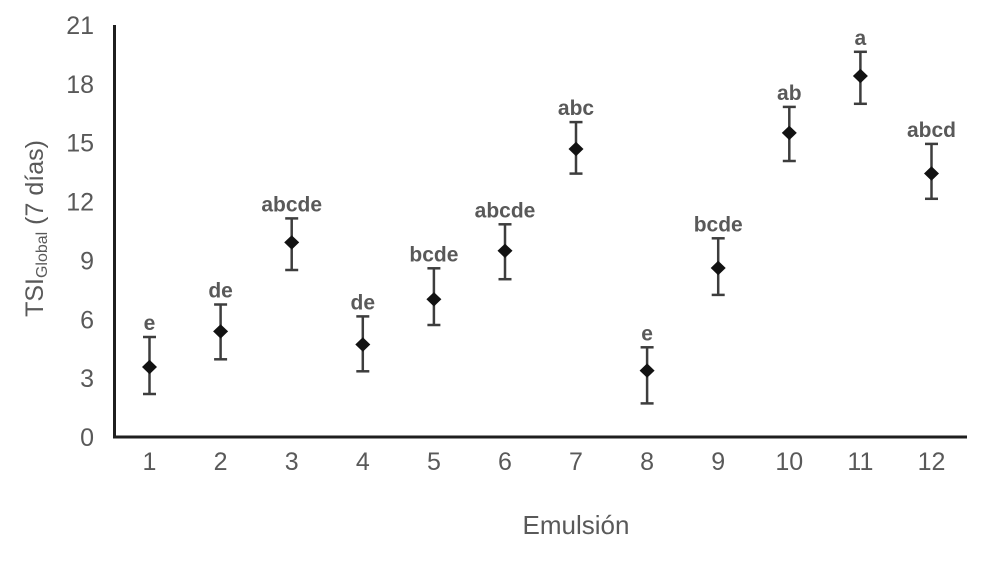 The image size is (991, 586). What do you see at coordinates (576, 525) in the screenshot?
I see `svg-text: Emulsión` at bounding box center [576, 525].